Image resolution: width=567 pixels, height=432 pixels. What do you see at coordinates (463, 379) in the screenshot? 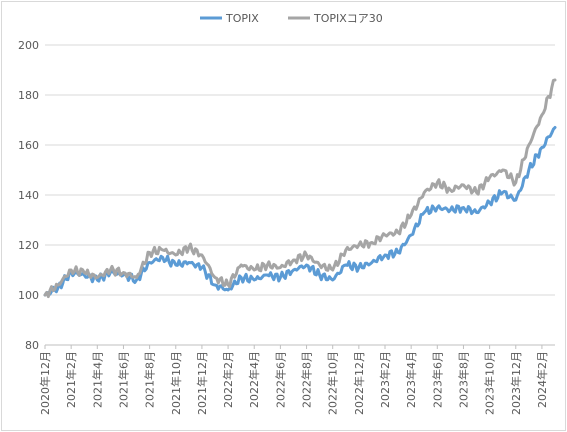
I see `x-tick-label: 2023年8月` at bounding box center [463, 379].